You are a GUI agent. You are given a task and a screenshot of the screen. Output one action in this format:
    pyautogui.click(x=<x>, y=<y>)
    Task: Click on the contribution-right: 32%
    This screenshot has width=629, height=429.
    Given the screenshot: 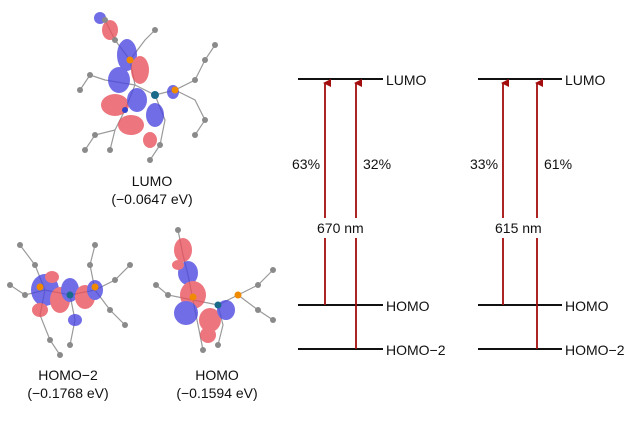 What is the action you would take?
    pyautogui.click(x=377, y=164)
    